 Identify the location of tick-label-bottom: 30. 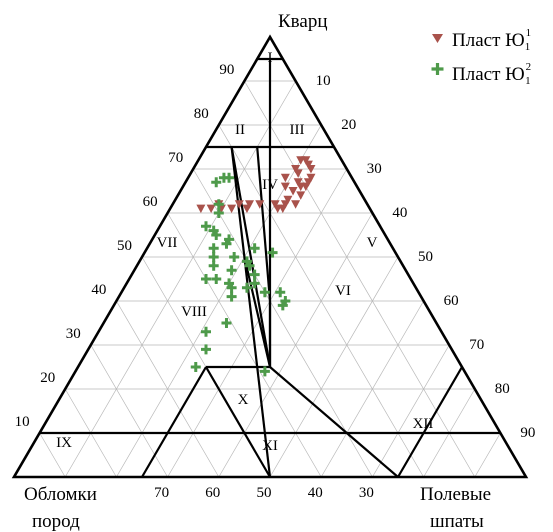
(366, 493).